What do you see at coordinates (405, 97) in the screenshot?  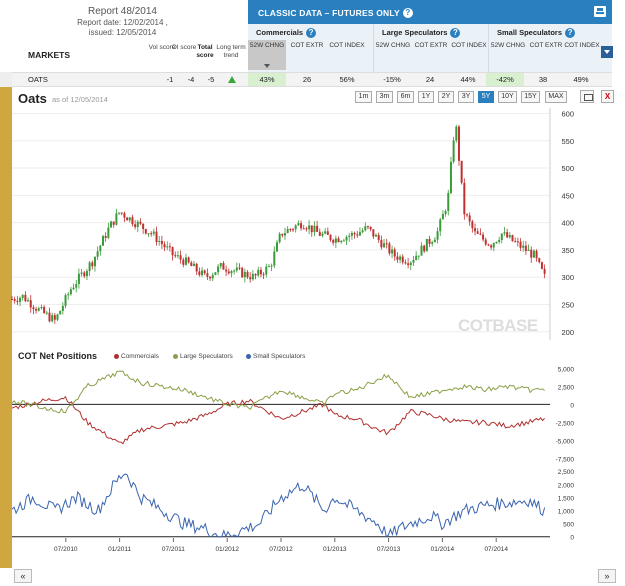 I see `range-6m-button: 6m` at bounding box center [405, 97].